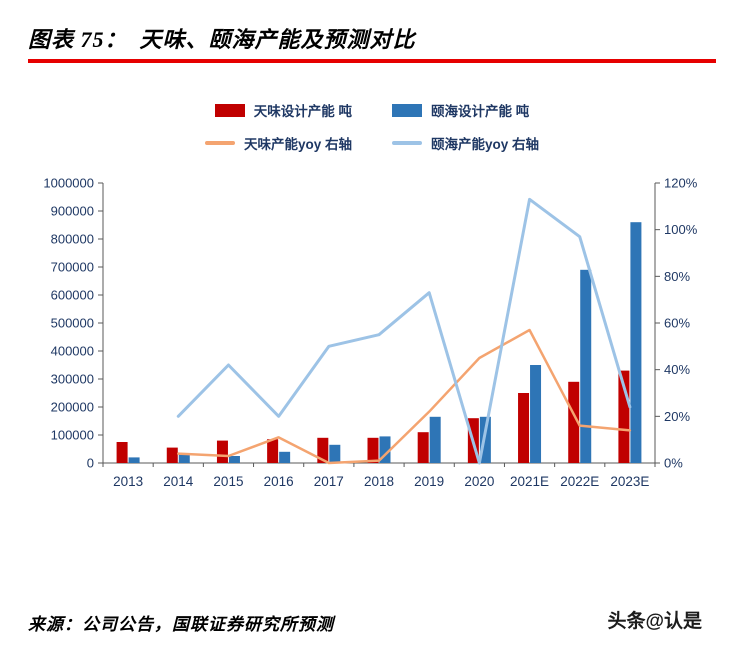 This screenshot has height=647, width=744. Describe the element at coordinates (586, 366) in the screenshot. I see `bar-series1-2022E` at that location.